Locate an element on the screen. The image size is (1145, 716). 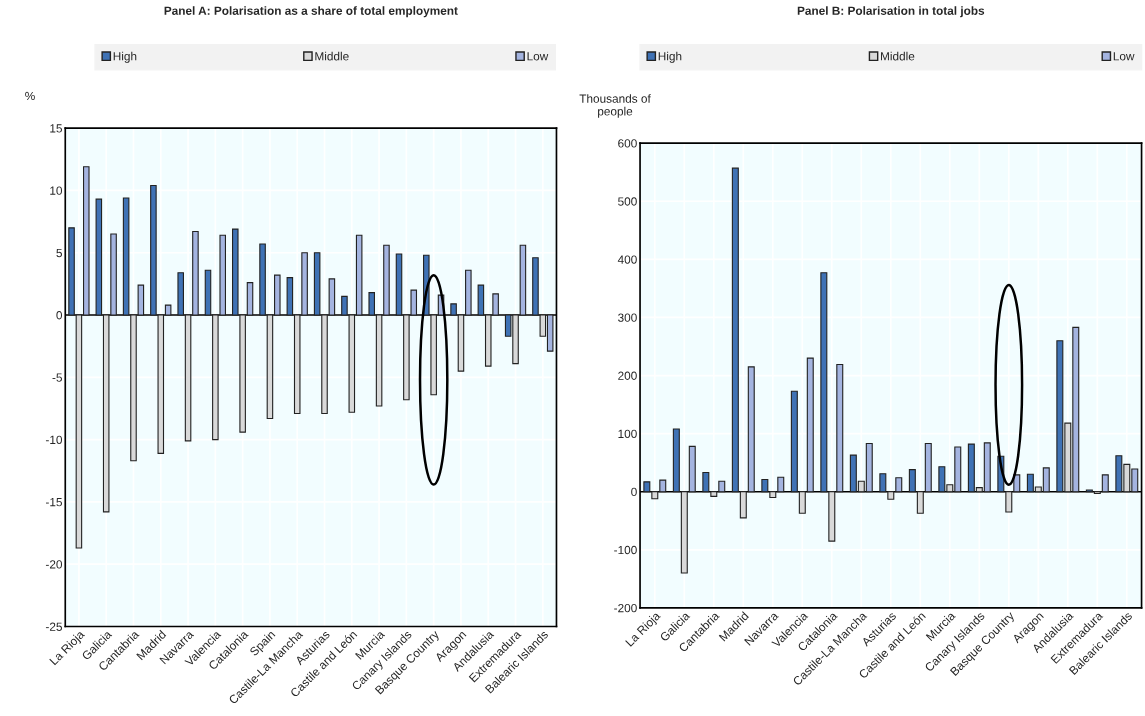
y-tick-label: -25 is located at coordinates (53, 626).